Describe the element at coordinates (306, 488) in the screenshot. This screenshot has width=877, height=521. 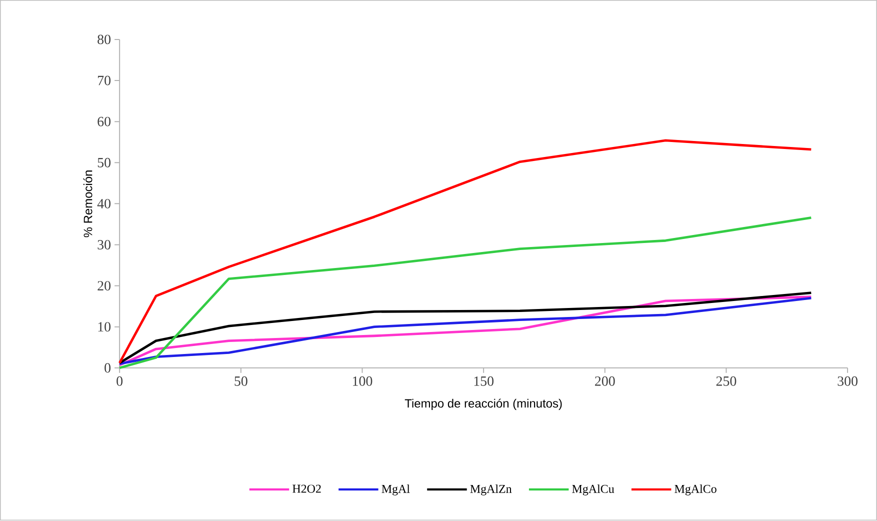
I see `legend-label: H2O2` at that location.